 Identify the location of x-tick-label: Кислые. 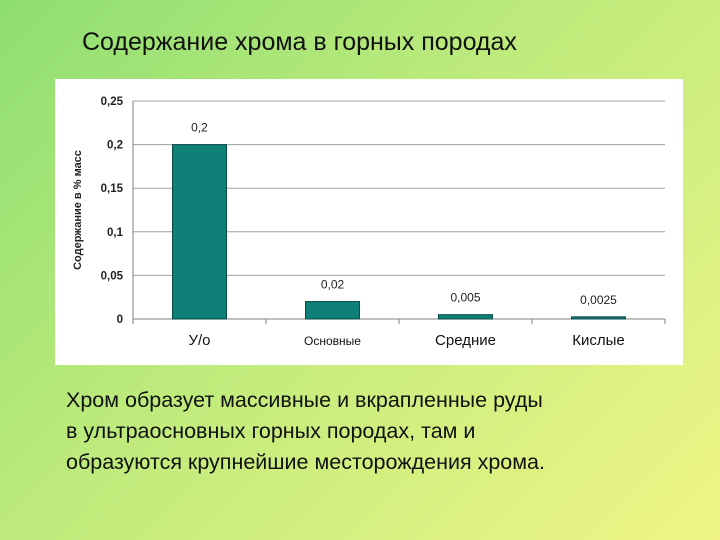
(598, 340).